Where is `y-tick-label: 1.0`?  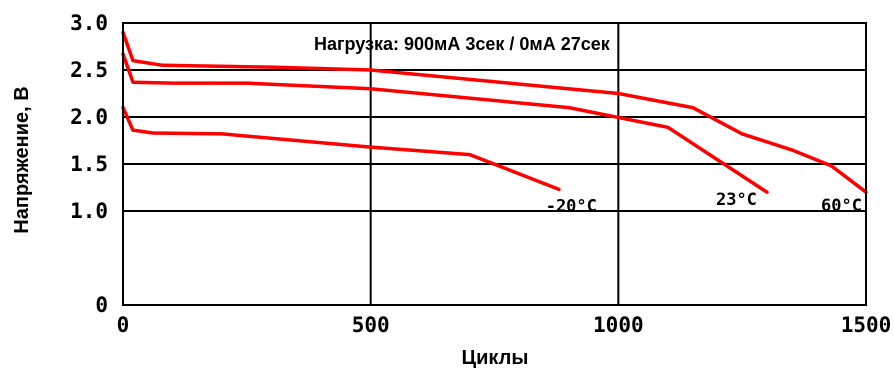 y-tick-label: 1.0 is located at coordinates (89, 211).